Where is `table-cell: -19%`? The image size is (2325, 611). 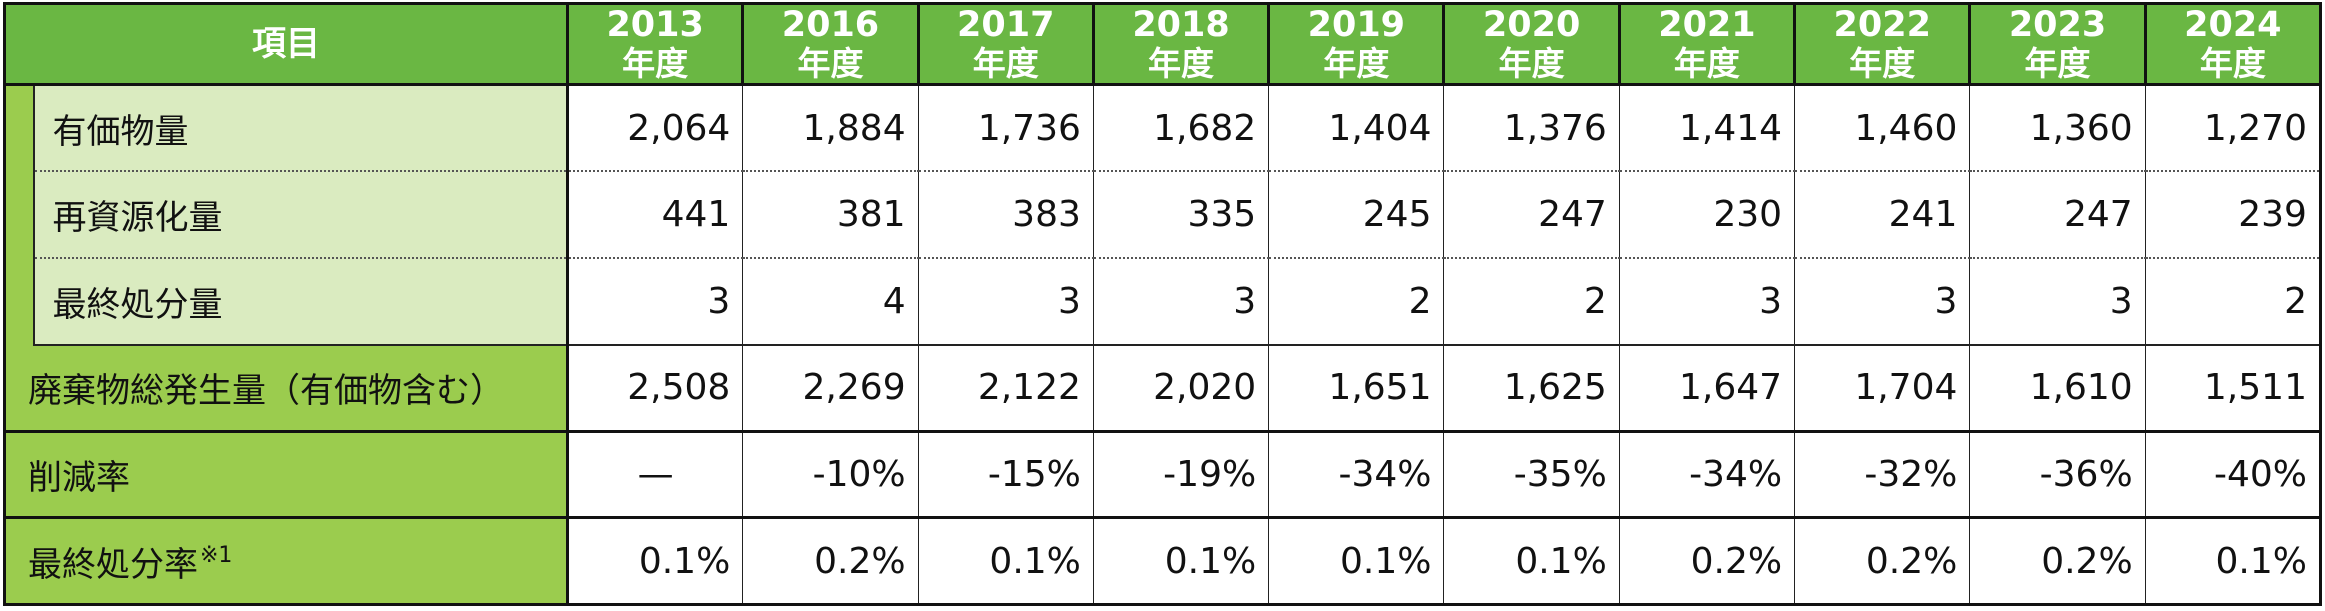 table-cell: -19% is located at coordinates (1181, 475).